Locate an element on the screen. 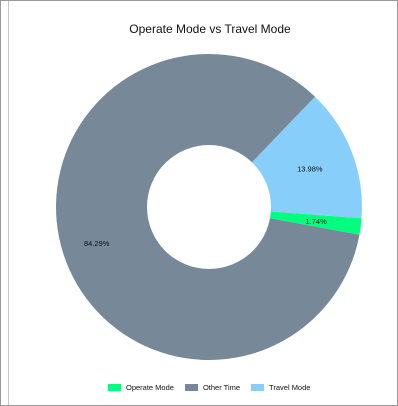 This screenshot has height=406, width=398. donut-hole is located at coordinates (209, 207).